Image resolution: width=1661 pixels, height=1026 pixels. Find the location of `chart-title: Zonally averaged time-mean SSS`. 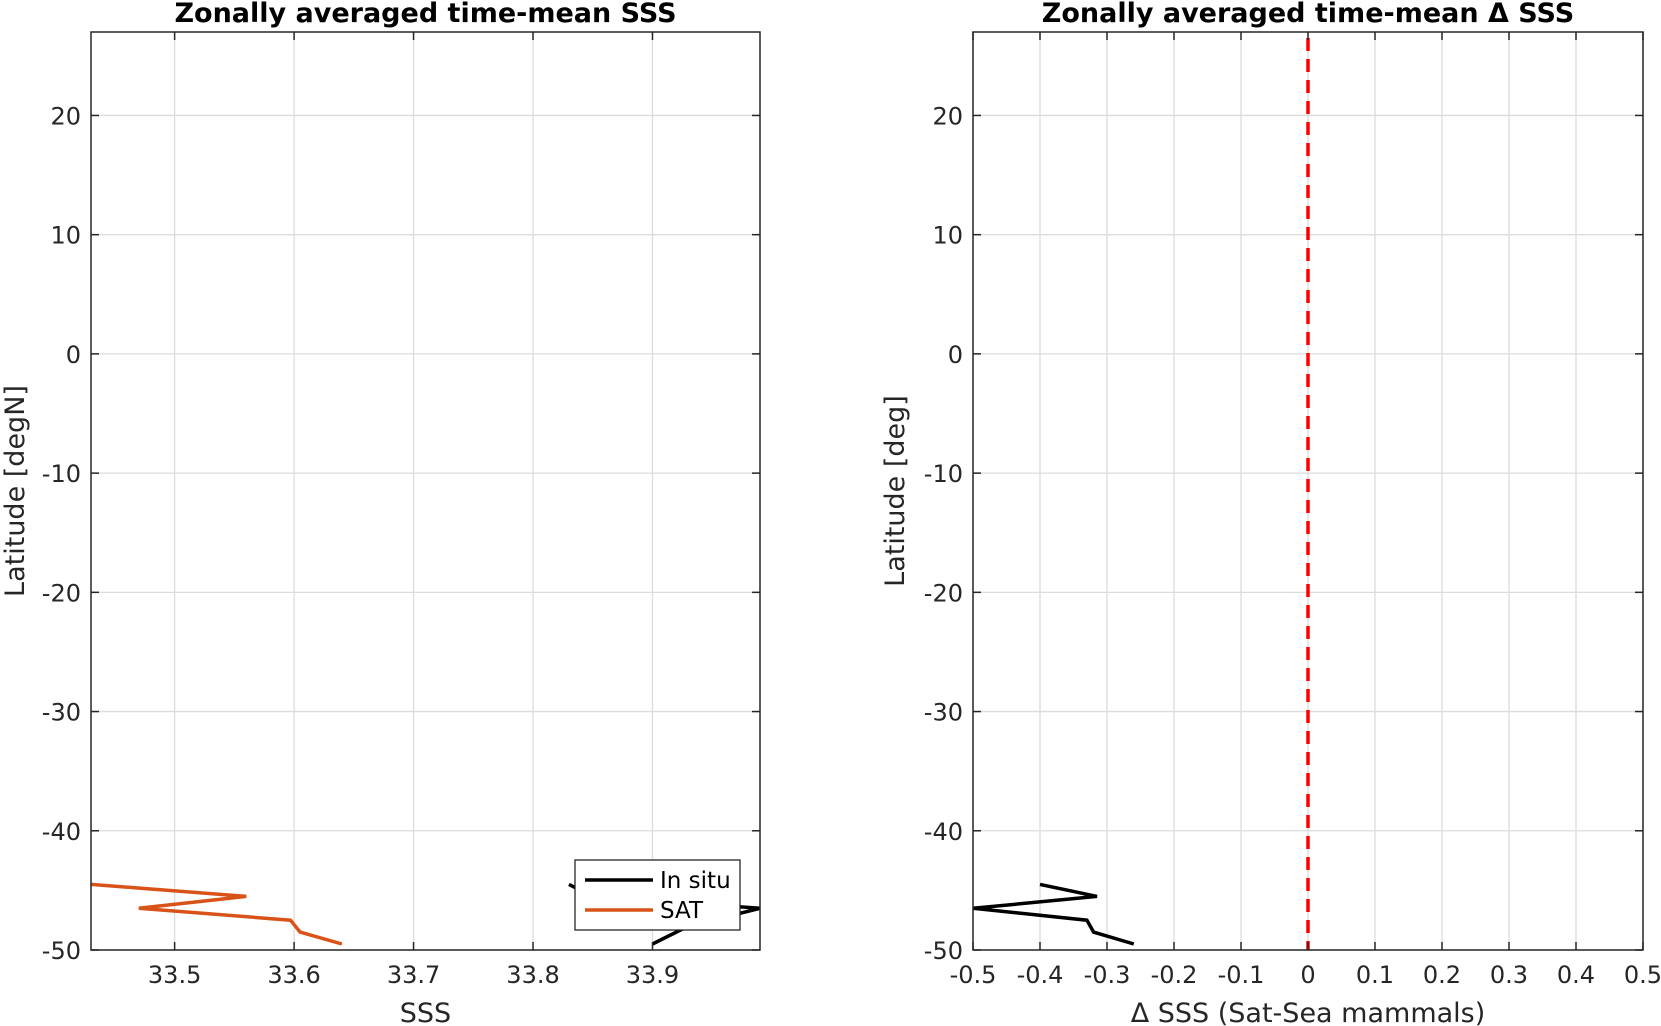

chart-title: Zonally averaged time-mean SSS is located at coordinates (425, 14).